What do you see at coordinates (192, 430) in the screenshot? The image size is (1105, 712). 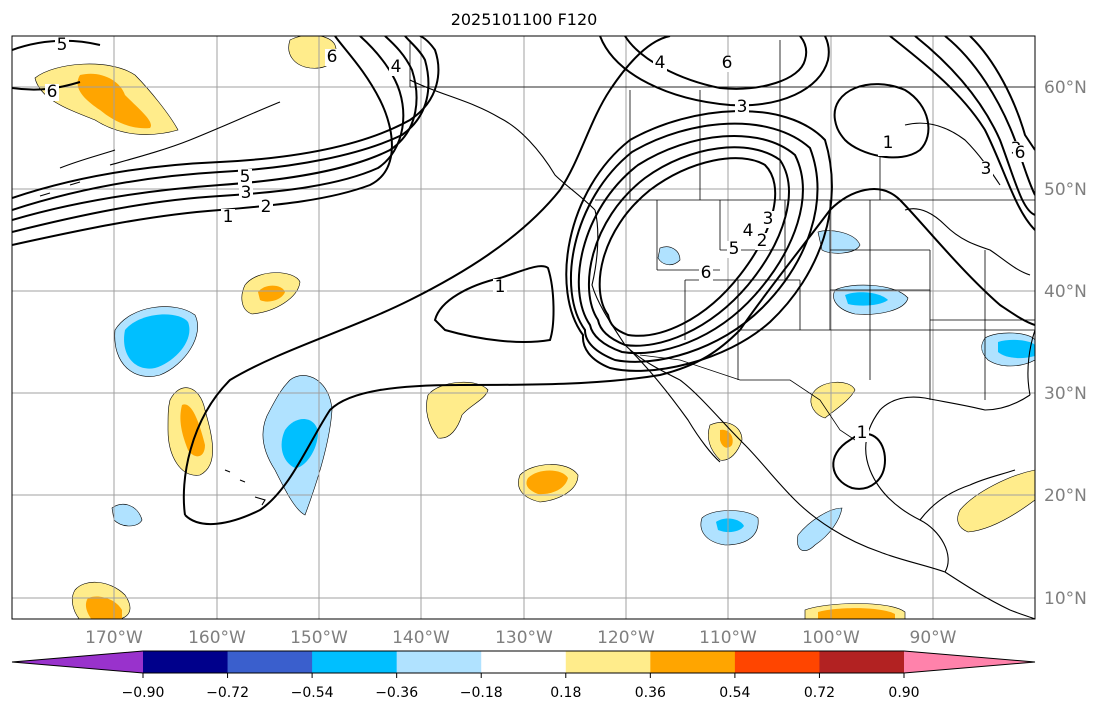 I see `shade-positive-hawaii-core` at bounding box center [192, 430].